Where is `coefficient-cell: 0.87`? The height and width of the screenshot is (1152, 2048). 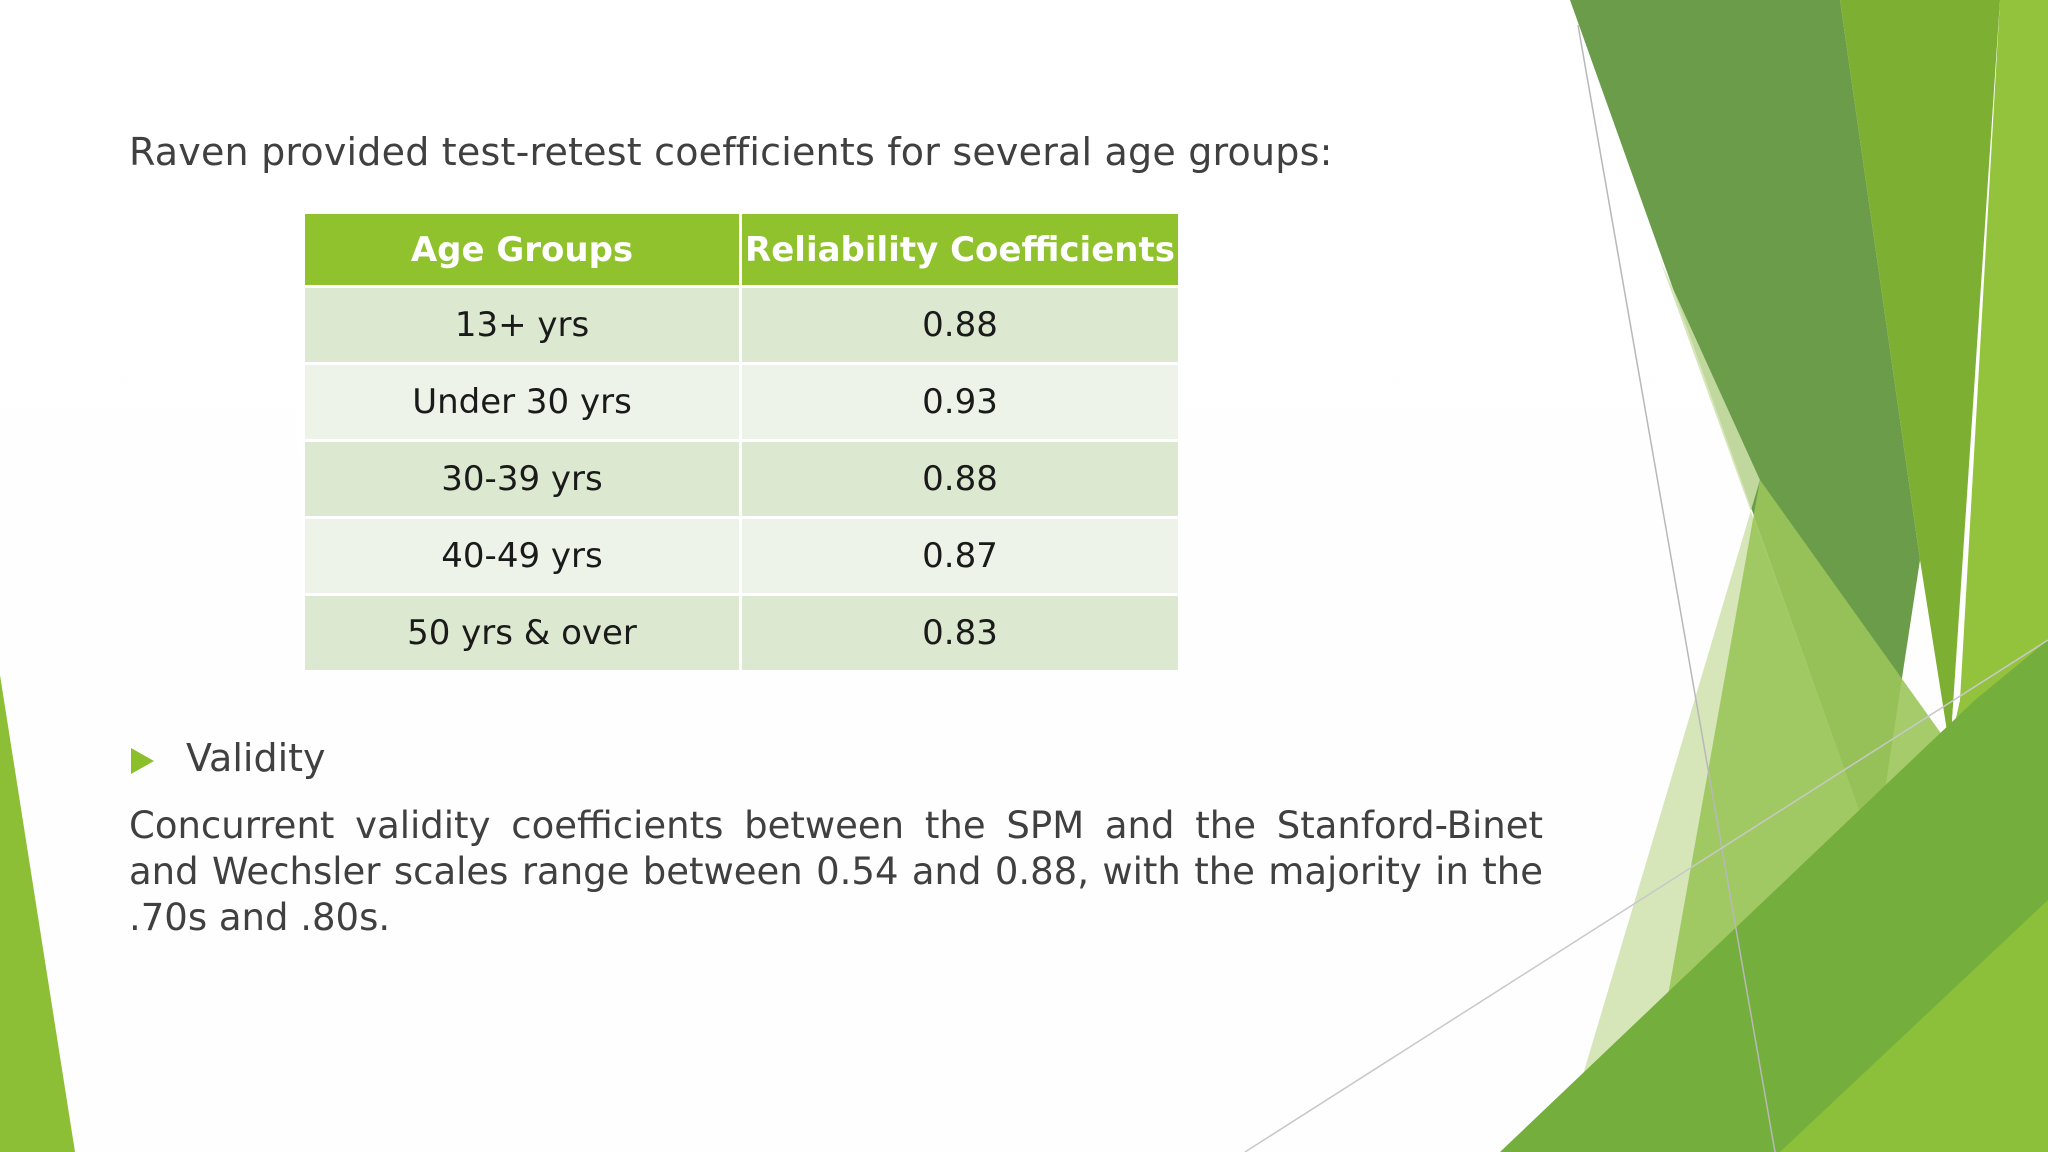 coefficient-cell: 0.87 is located at coordinates (960, 556).